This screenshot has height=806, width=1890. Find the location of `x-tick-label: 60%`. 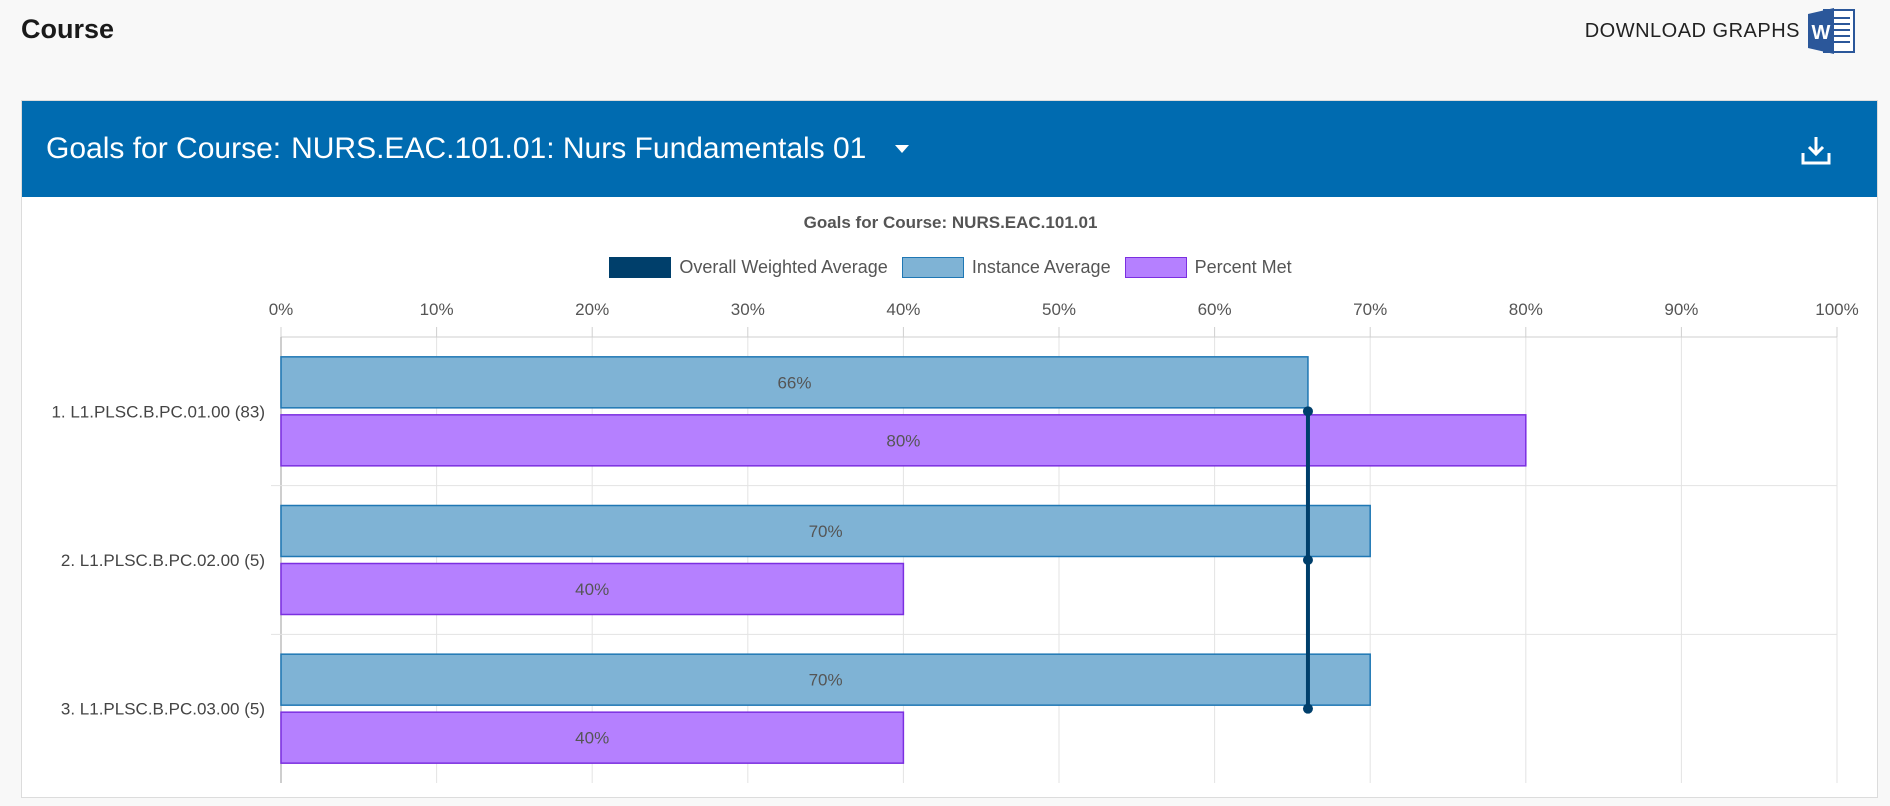

x-tick-label: 60% is located at coordinates (1215, 309).